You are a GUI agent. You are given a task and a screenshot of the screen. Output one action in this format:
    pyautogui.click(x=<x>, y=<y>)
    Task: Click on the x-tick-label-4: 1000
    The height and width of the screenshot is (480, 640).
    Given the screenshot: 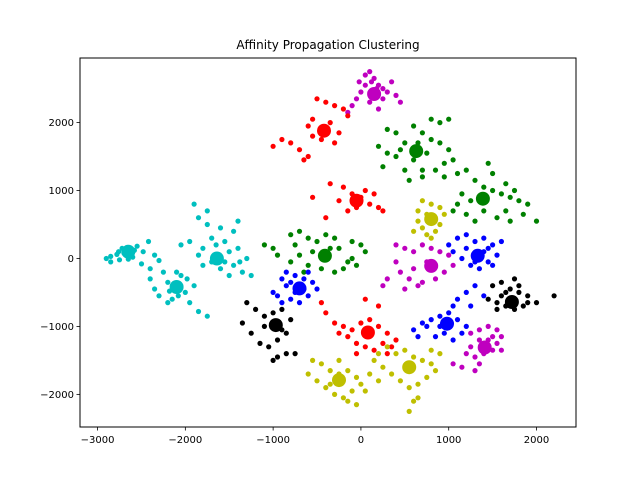 What is the action you would take?
    pyautogui.click(x=448, y=440)
    